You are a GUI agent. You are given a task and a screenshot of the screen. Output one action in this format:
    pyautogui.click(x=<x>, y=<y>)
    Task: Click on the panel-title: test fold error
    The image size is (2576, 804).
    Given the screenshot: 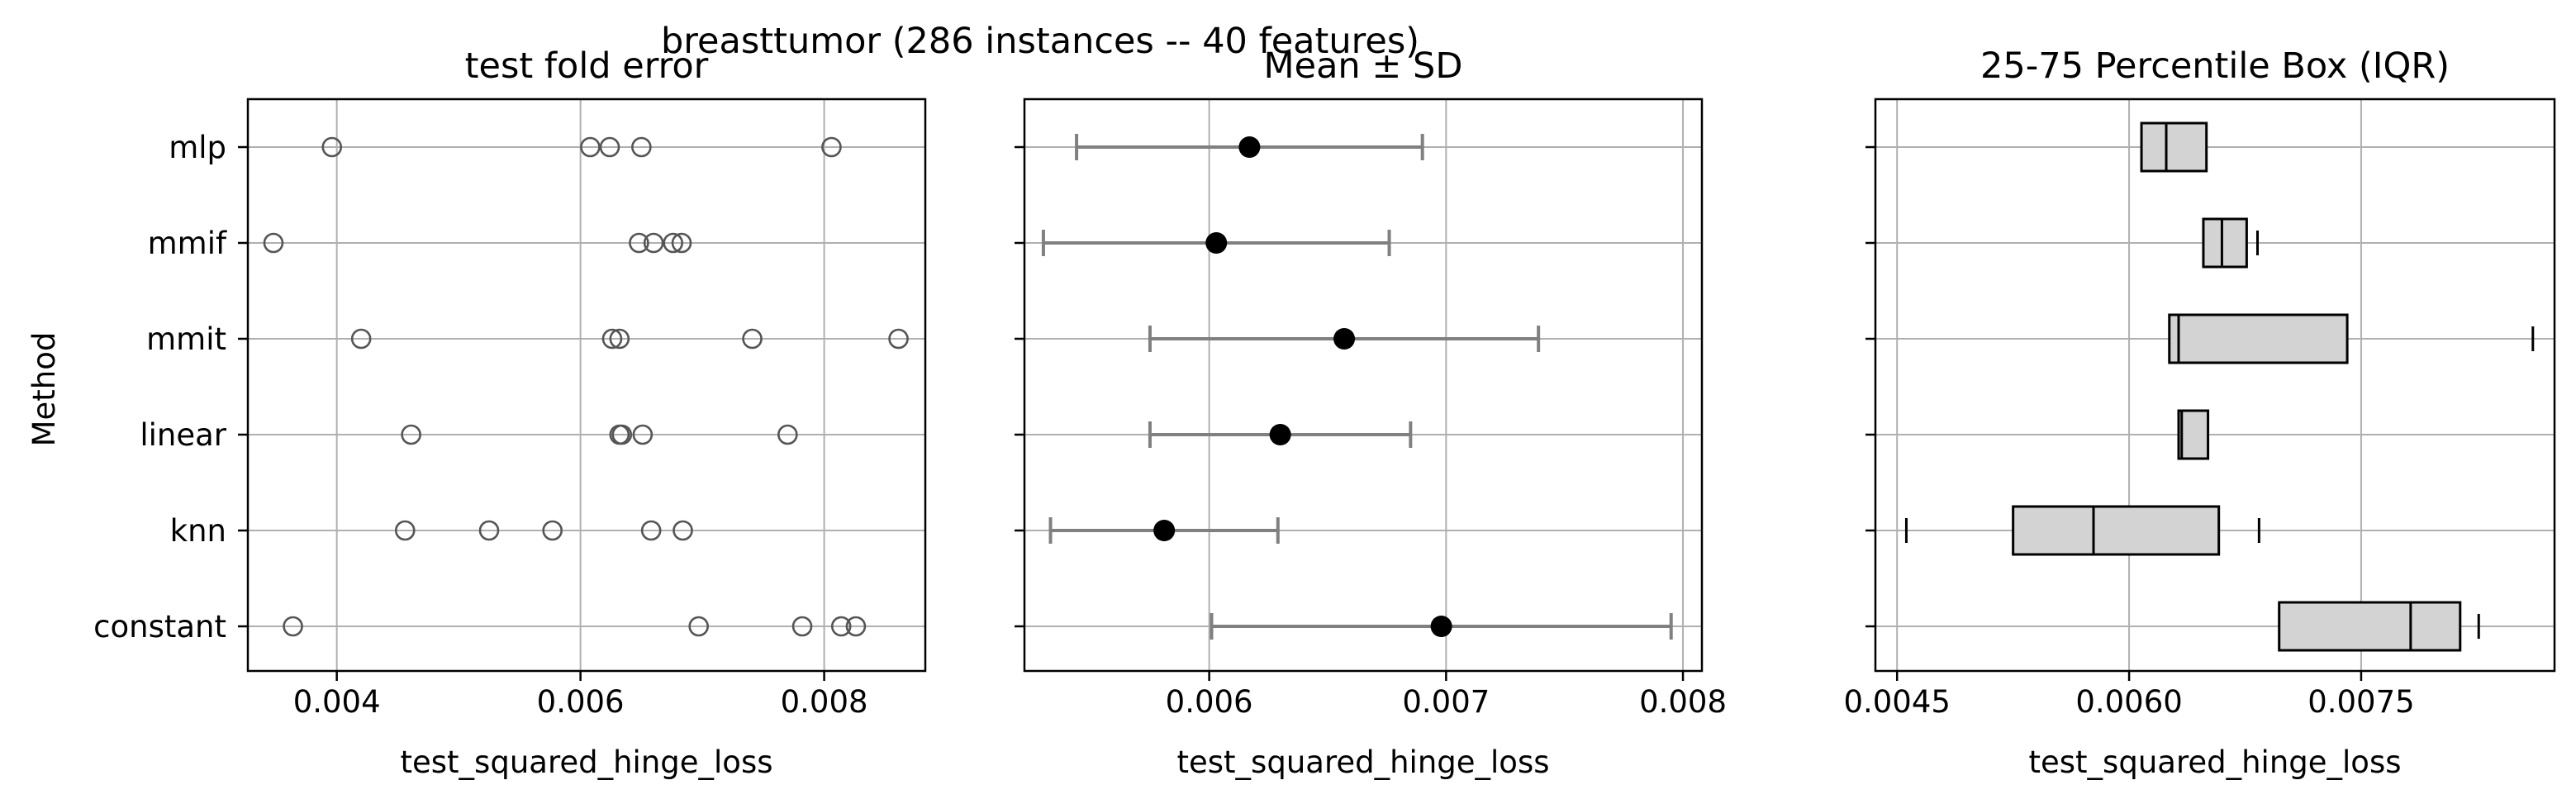 What is the action you would take?
    pyautogui.click(x=587, y=66)
    